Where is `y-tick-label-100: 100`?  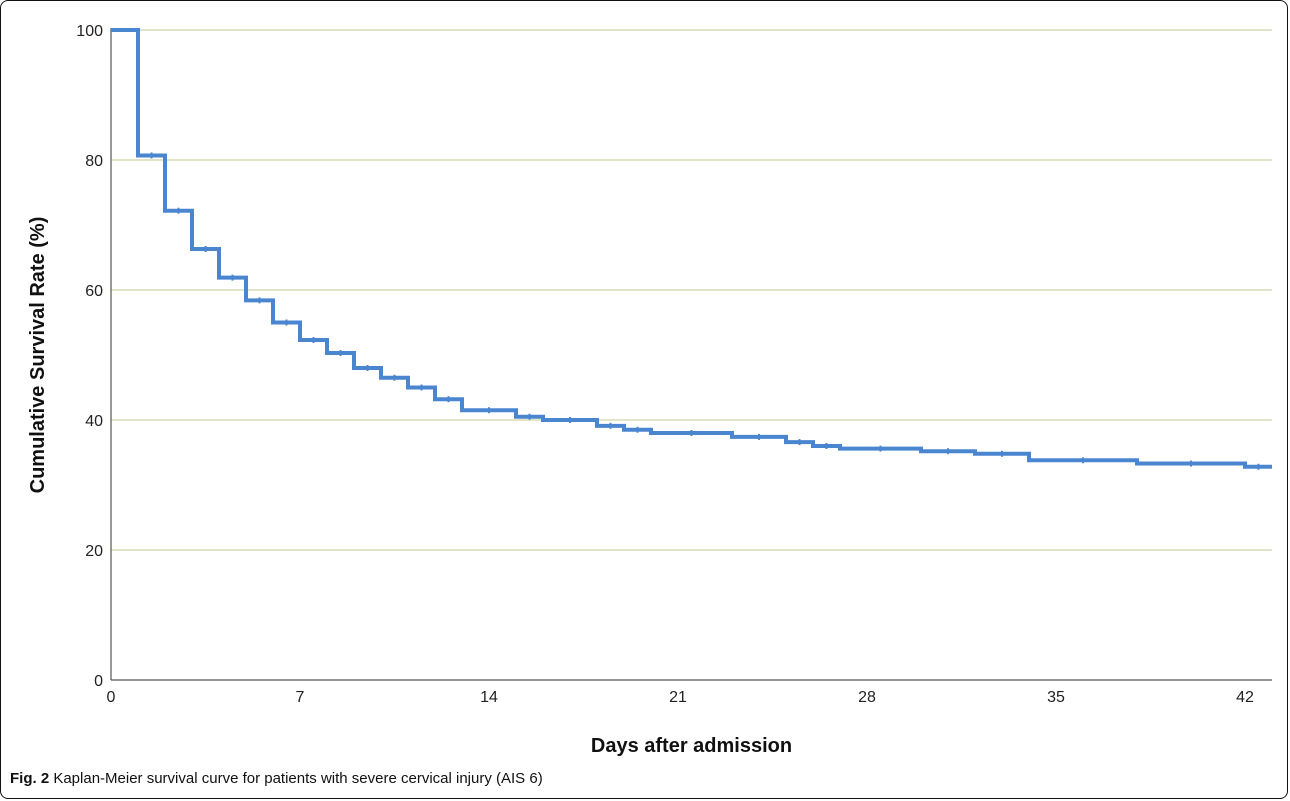
y-tick-label-100: 100 is located at coordinates (89, 31).